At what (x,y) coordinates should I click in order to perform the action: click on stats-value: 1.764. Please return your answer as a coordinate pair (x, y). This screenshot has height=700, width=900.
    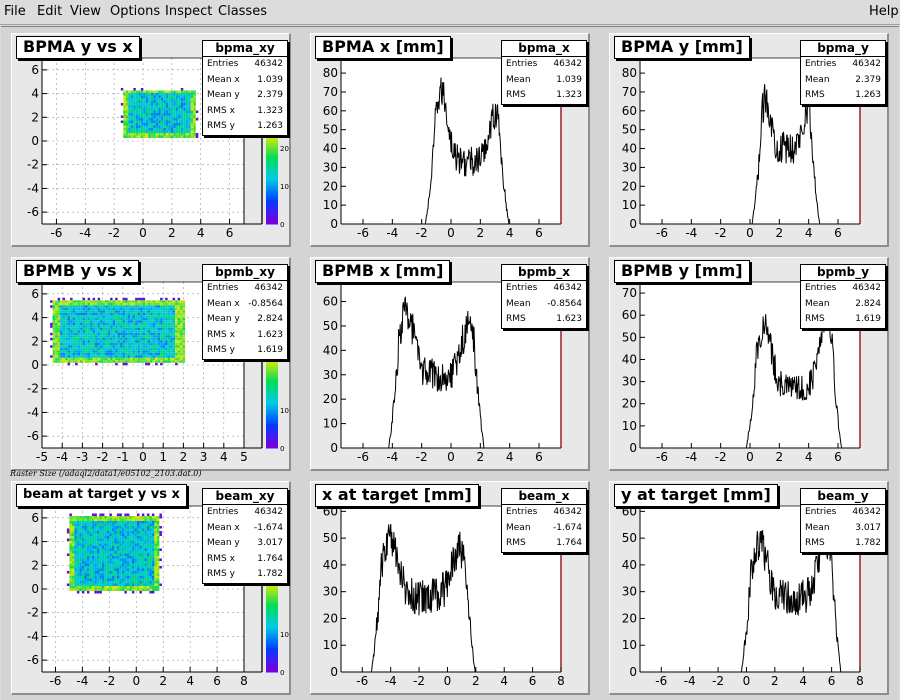
    Looking at the image, I should click on (569, 543).